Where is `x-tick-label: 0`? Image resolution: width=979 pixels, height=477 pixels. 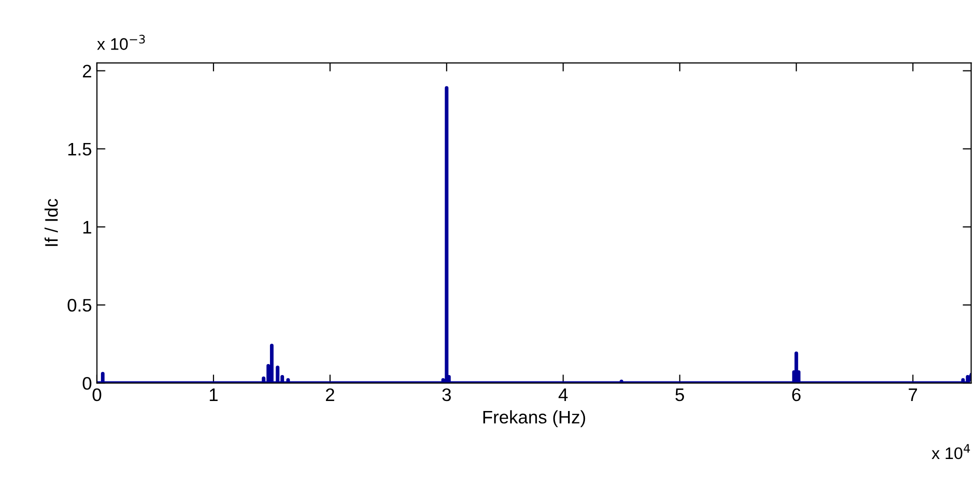 x-tick-label: 0 is located at coordinates (97, 395).